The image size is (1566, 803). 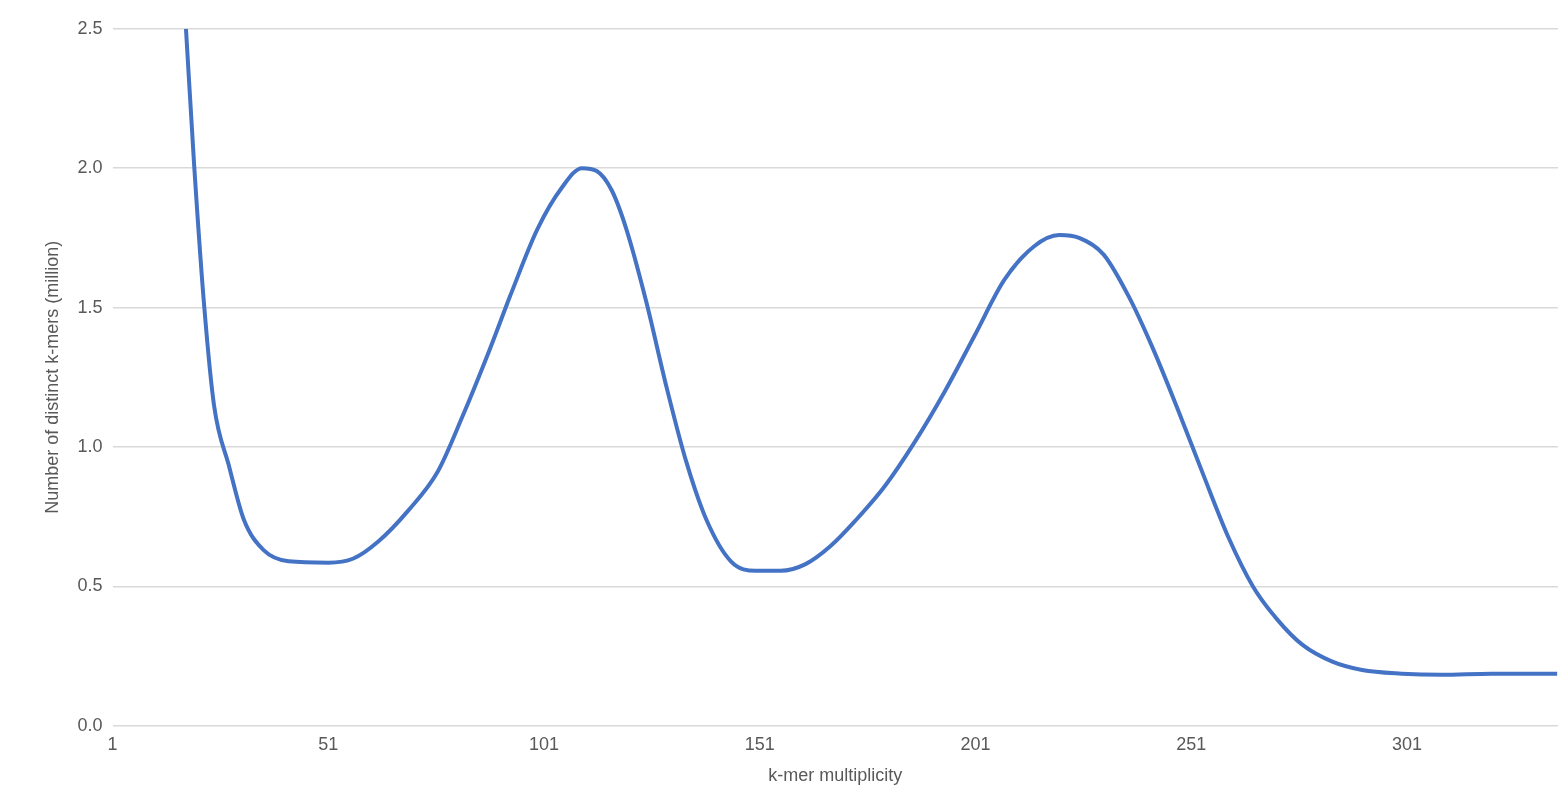 I want to click on y-tick-label: 2.0, so click(x=90, y=167).